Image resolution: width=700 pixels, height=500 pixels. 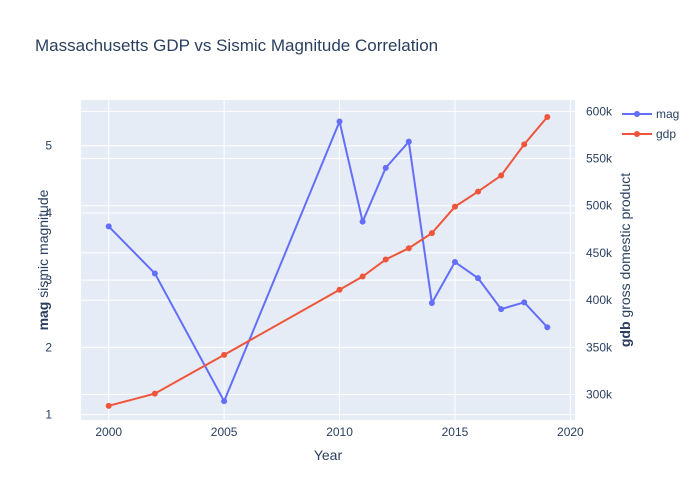 What do you see at coordinates (224, 432) in the screenshot?
I see `x-tick-label: 2005` at bounding box center [224, 432].